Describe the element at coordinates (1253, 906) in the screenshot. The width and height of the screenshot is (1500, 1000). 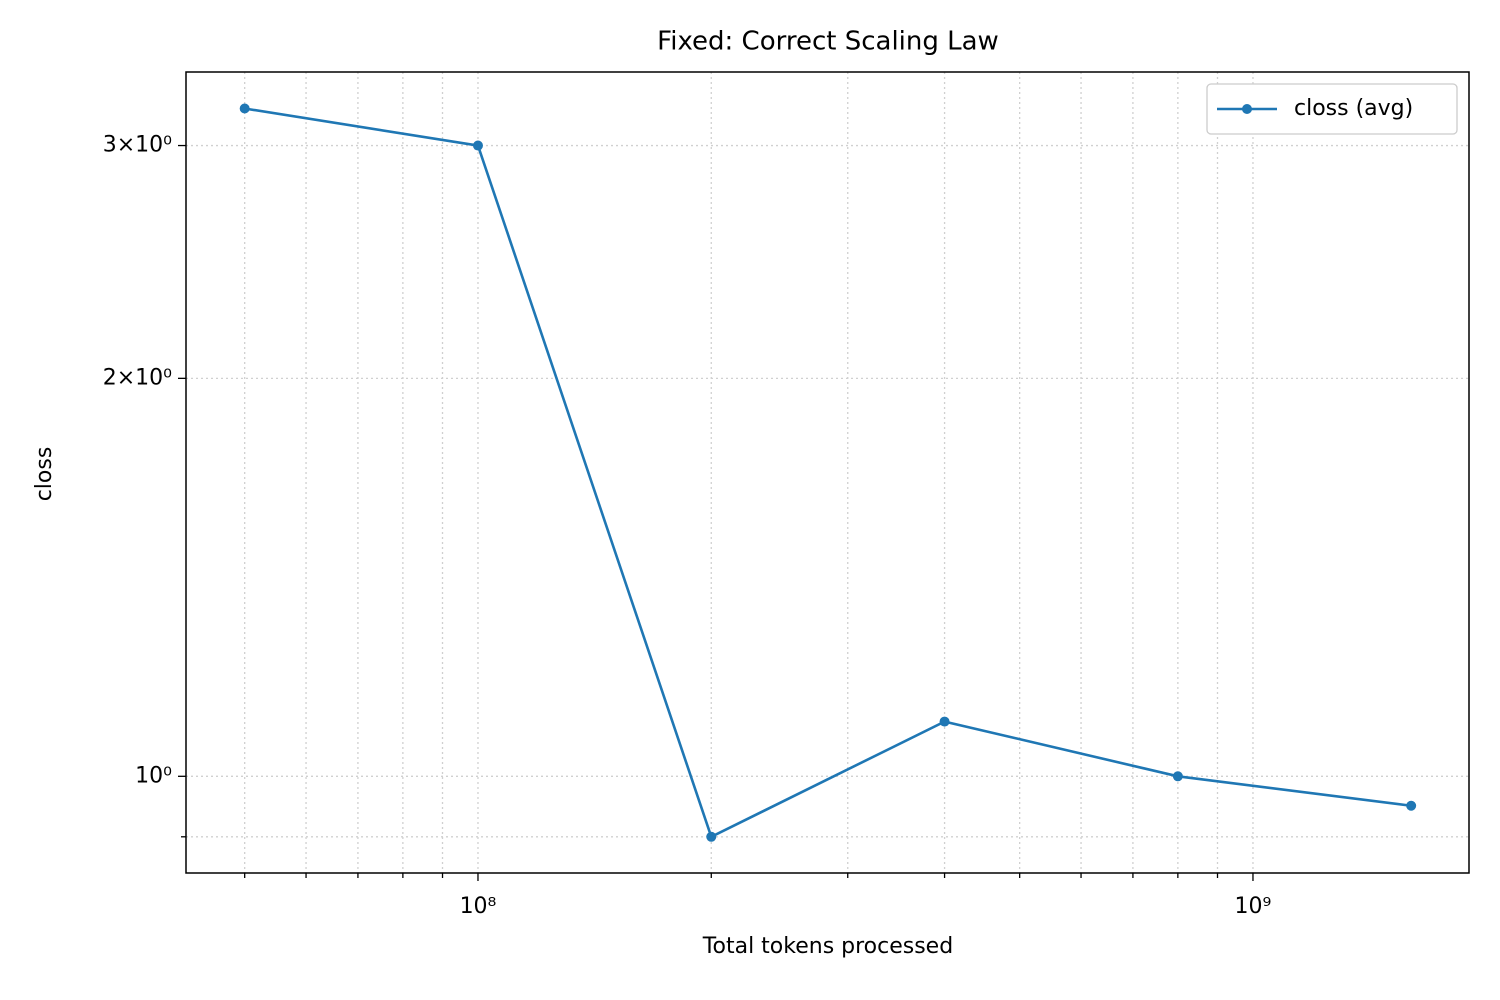
I see `x-tick-label: 10⁹` at that location.